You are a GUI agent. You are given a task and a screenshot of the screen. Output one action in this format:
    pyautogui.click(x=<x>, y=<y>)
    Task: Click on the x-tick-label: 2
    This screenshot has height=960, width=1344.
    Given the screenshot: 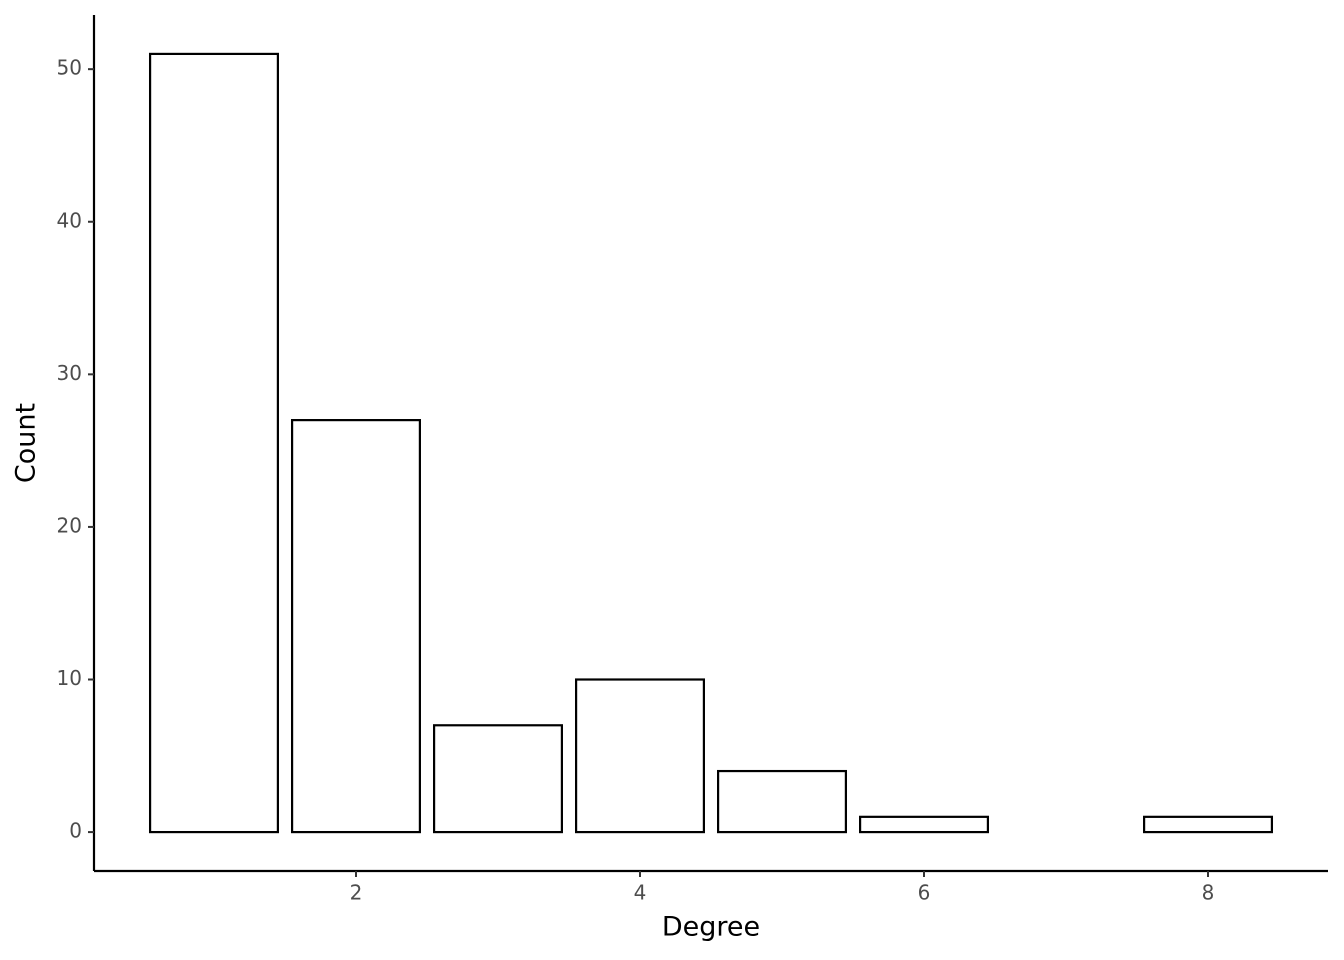 What is the action you would take?
    pyautogui.click(x=356, y=893)
    